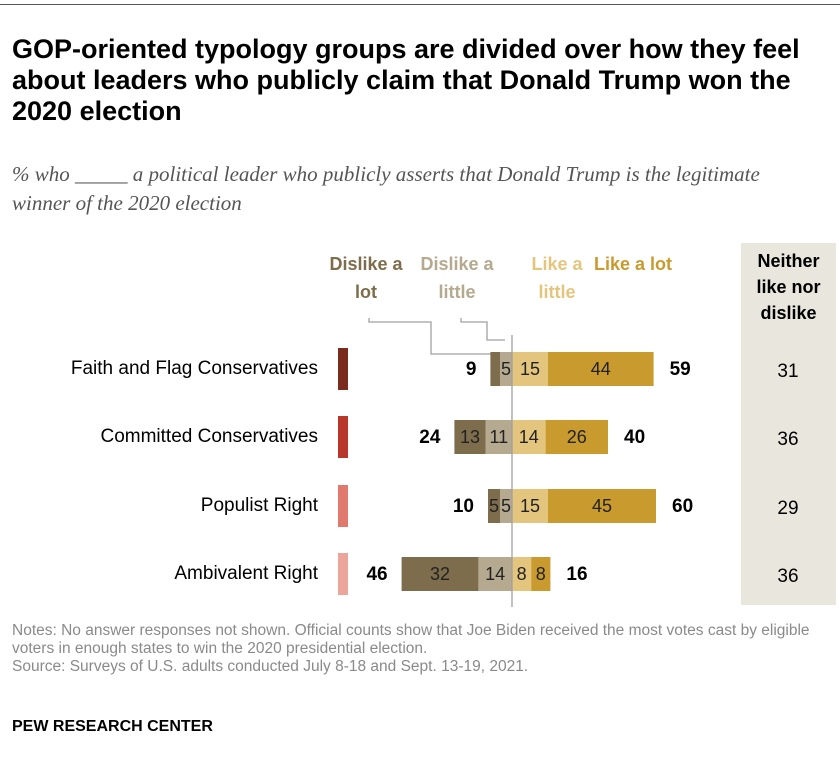  What do you see at coordinates (260, 505) in the screenshot?
I see `category-label: Populist Right` at bounding box center [260, 505].